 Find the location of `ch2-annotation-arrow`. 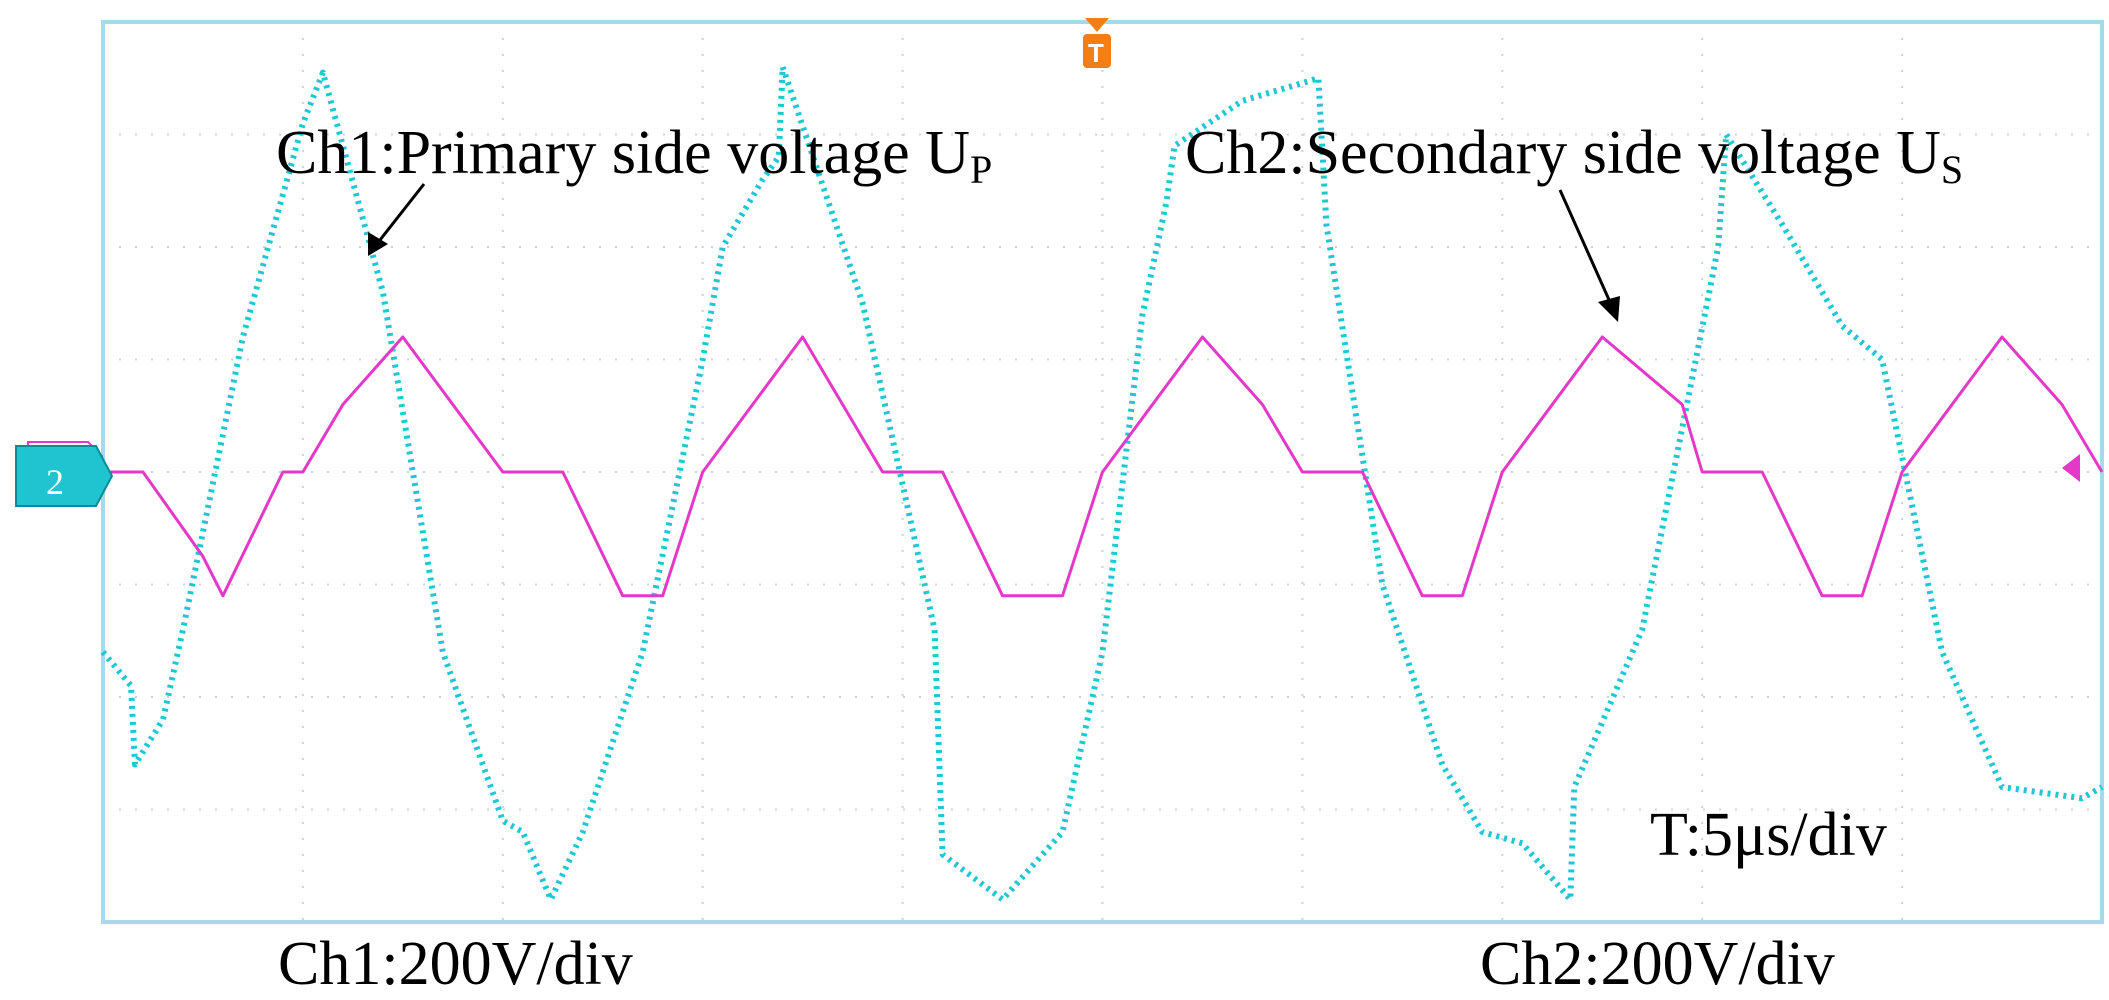

ch2-annotation-arrow is located at coordinates (1589, 255).